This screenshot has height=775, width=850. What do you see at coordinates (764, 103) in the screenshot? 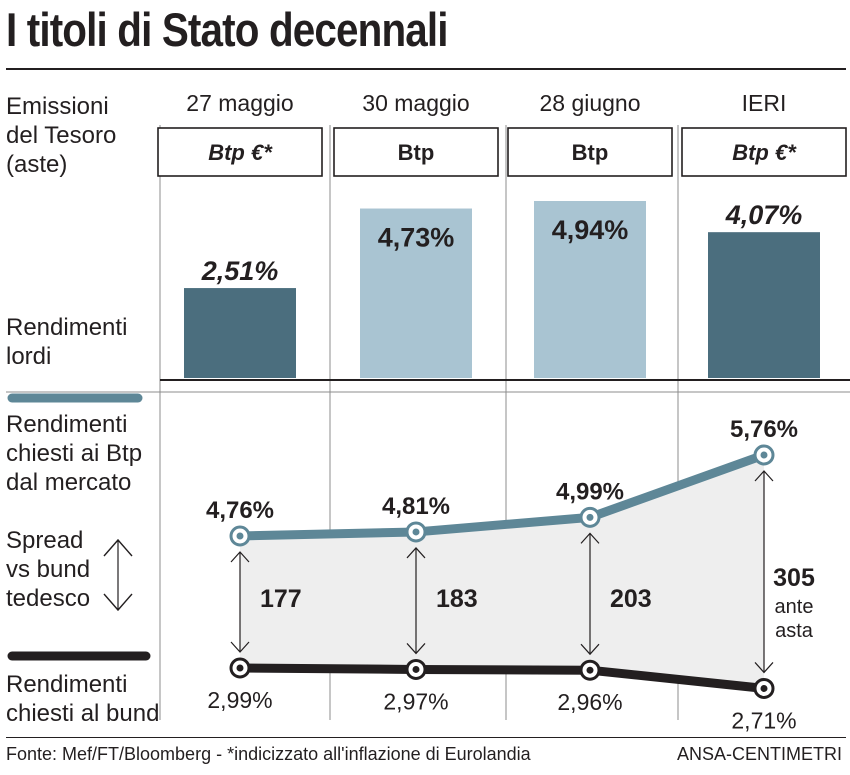
I see `column-date: IERI` at bounding box center [764, 103].